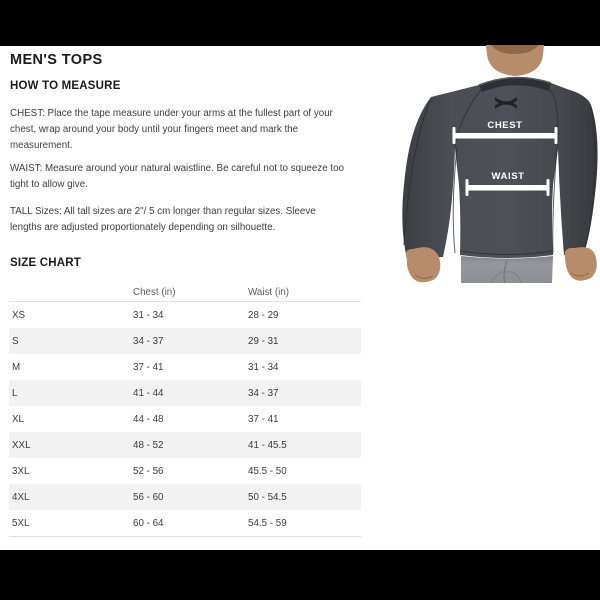  What do you see at coordinates (267, 471) in the screenshot?
I see `cell-waist: 45.5 - 50` at bounding box center [267, 471].